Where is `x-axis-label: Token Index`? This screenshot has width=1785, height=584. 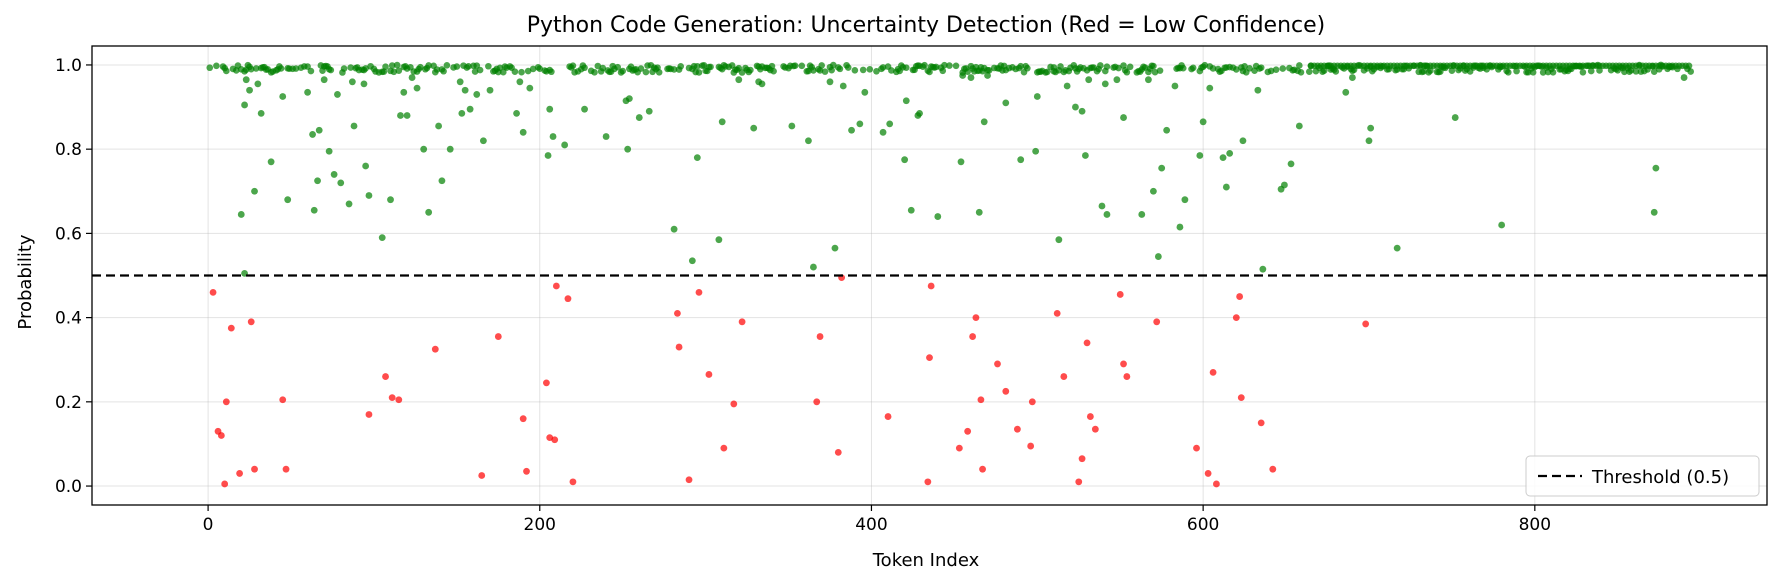 x-axis-label: Token Index is located at coordinates (926, 560).